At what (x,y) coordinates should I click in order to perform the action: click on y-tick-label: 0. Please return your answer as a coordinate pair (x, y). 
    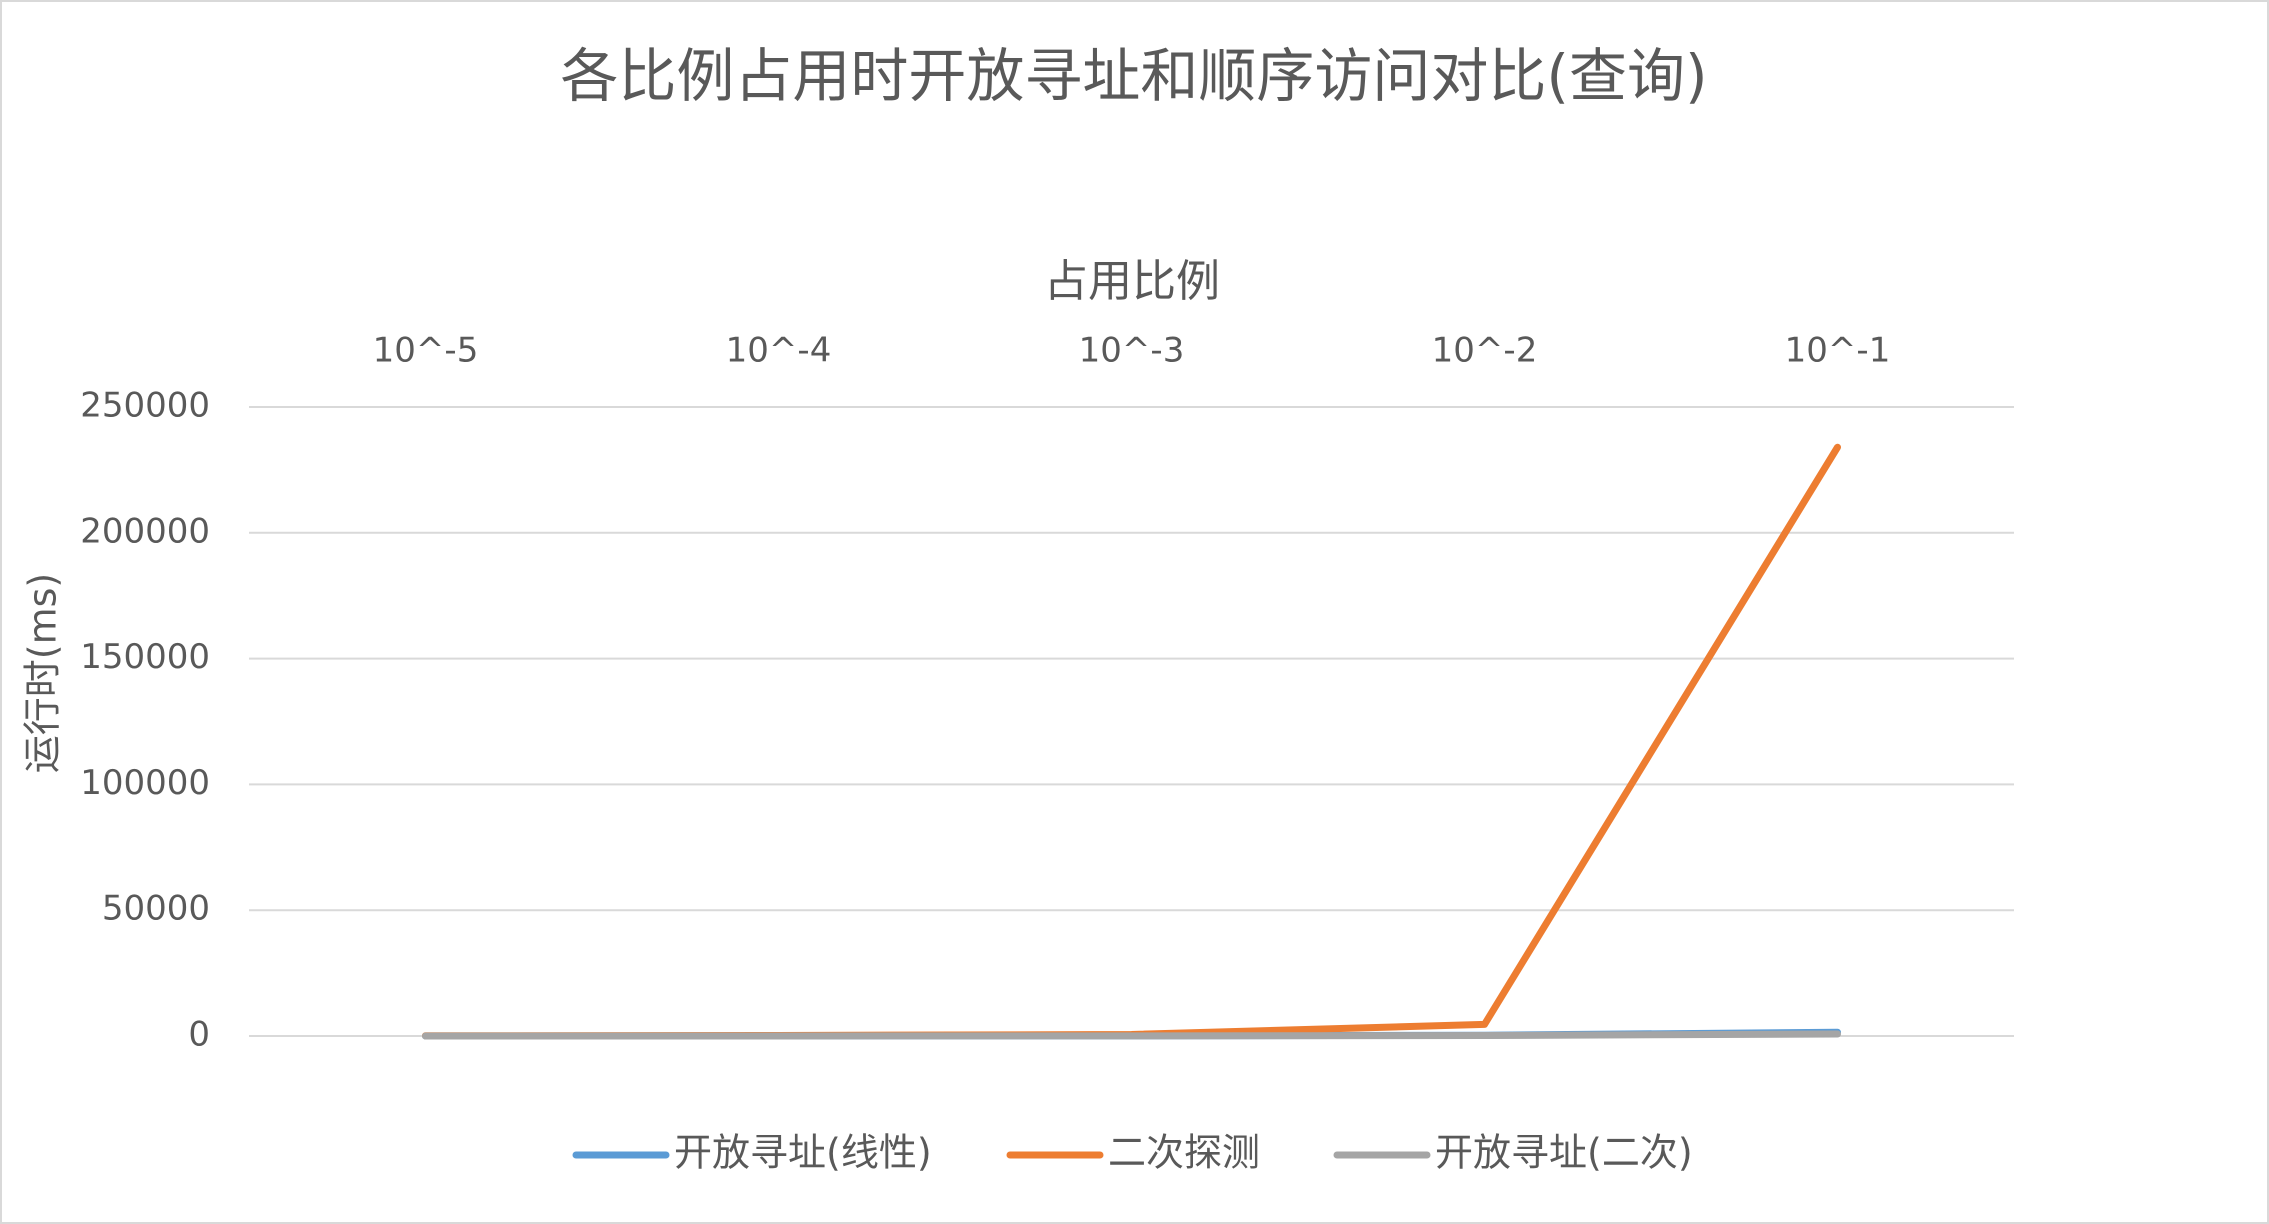
    Looking at the image, I should click on (199, 1035).